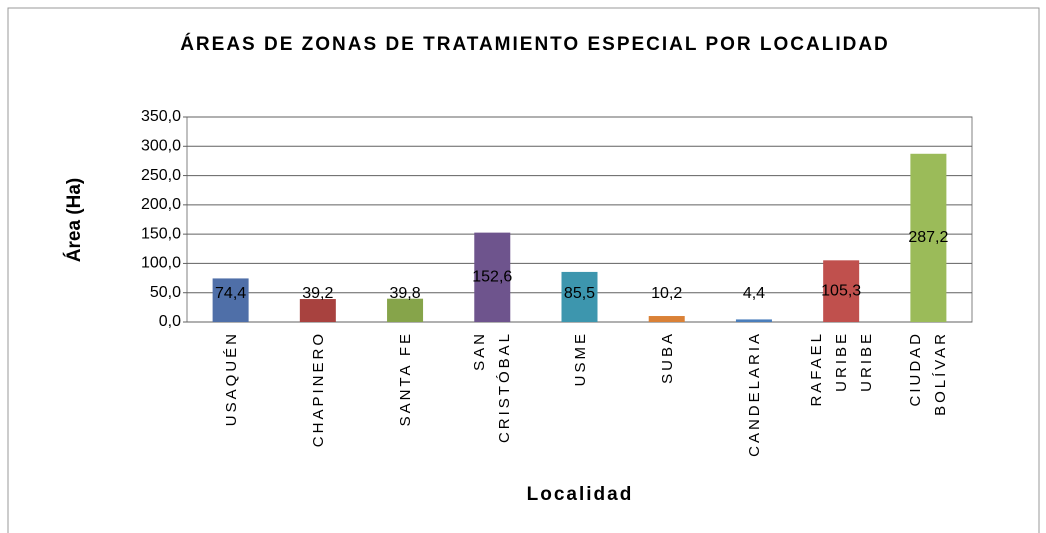 This screenshot has height=533, width=1046. Describe the element at coordinates (666, 293) in the screenshot. I see `value-label: 10,2` at that location.